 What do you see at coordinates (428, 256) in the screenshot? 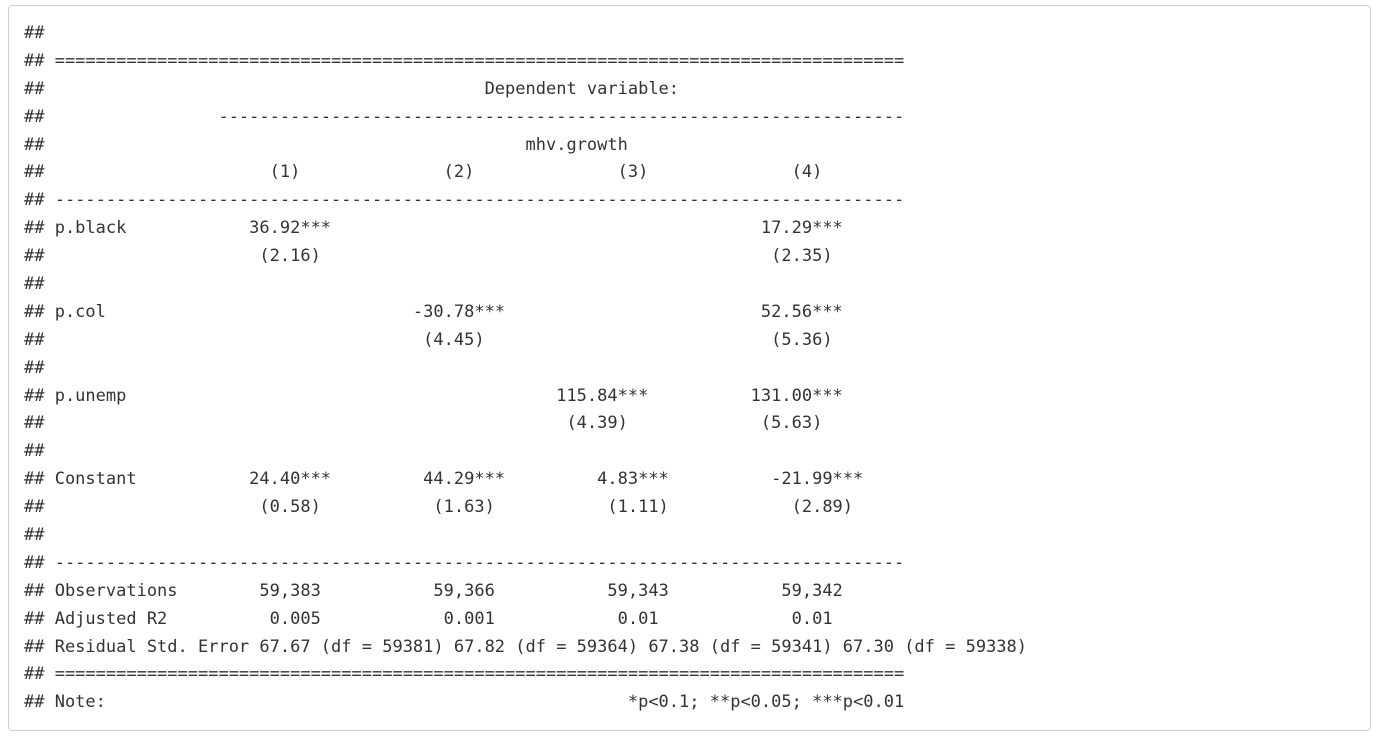
I see `output-line: ## (2.16) (2.35)` at bounding box center [428, 256].